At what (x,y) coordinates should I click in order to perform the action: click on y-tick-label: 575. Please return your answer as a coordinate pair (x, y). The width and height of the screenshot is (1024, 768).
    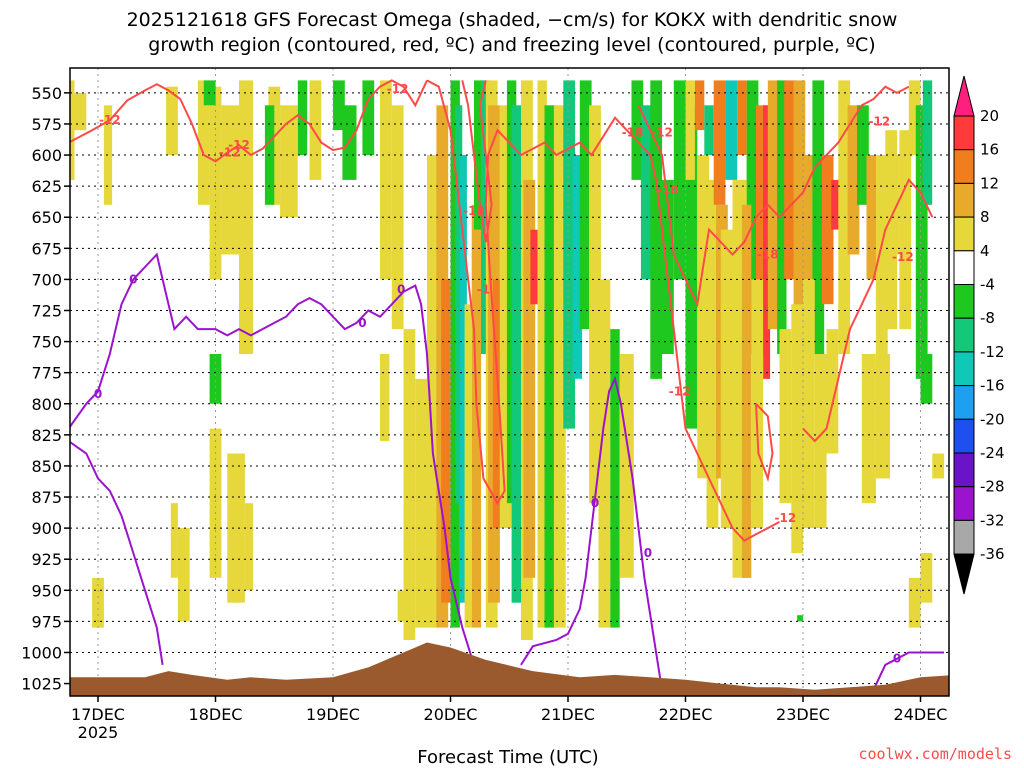
    Looking at the image, I should click on (46, 124).